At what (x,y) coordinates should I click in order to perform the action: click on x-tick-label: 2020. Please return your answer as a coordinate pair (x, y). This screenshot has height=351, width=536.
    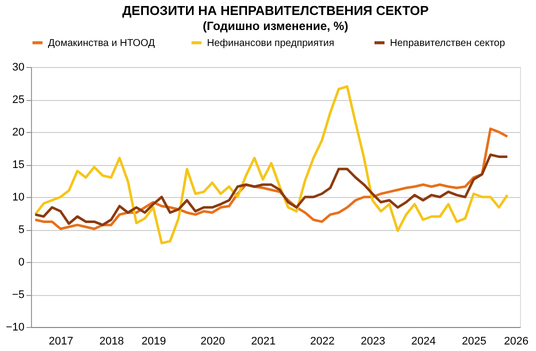
    Looking at the image, I should click on (213, 342).